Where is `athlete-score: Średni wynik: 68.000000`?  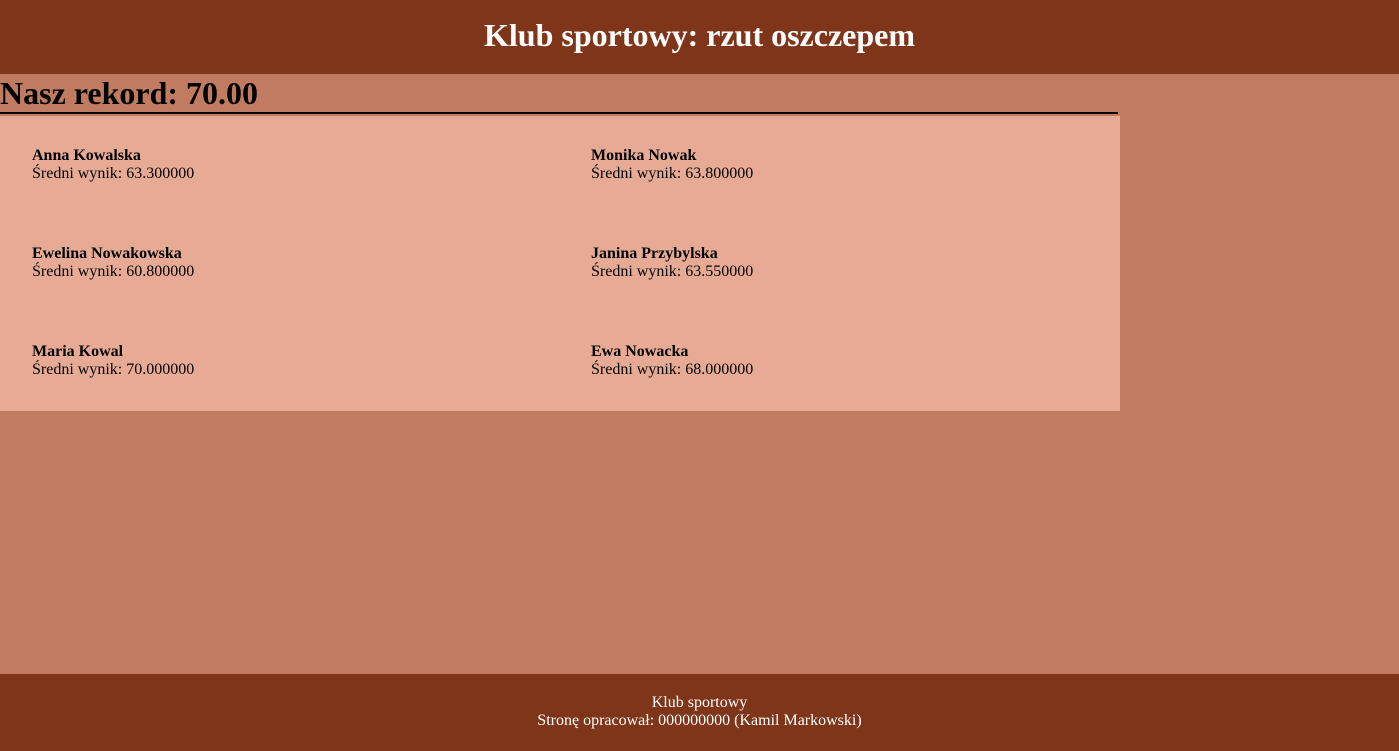 athlete-score: Średni wynik: 68.000000 is located at coordinates (672, 369).